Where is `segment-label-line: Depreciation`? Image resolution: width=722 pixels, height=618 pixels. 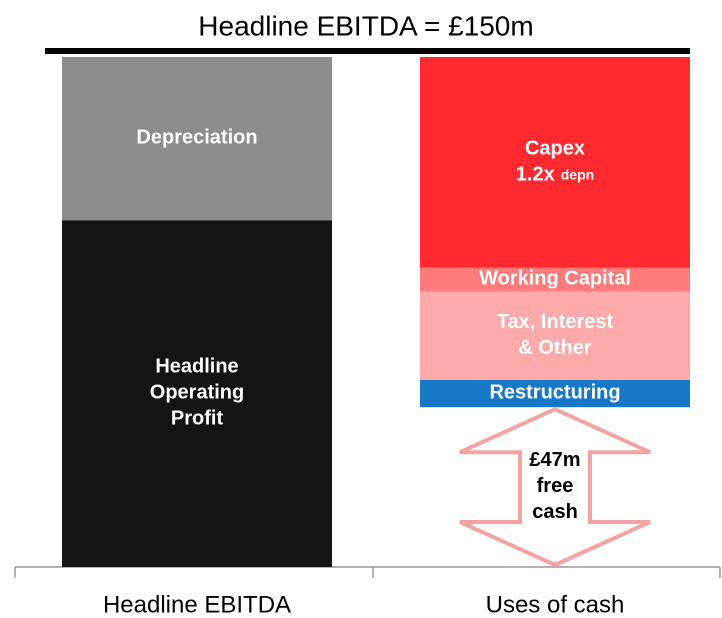
segment-label-line: Depreciation is located at coordinates (196, 138).